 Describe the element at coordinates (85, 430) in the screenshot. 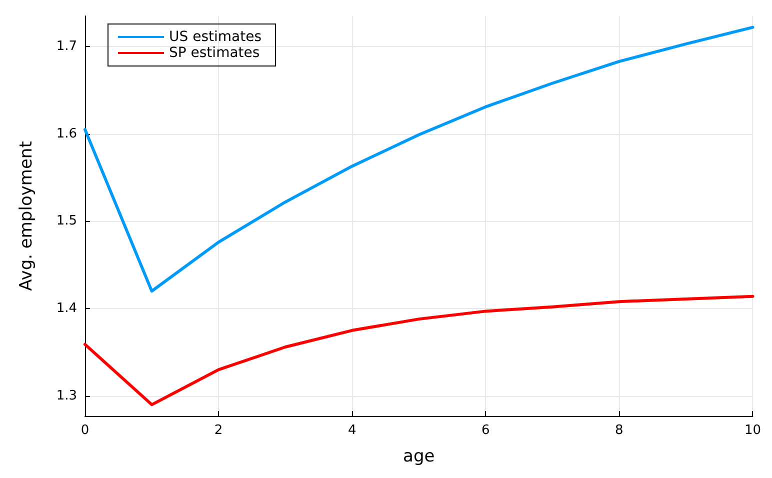

I see `x-tick-label: 0` at that location.